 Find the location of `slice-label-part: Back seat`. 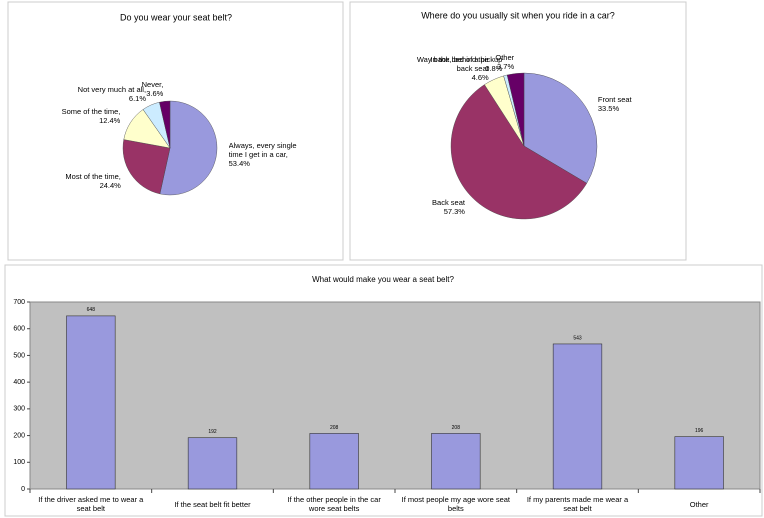

slice-label-part: Back seat is located at coordinates (448, 203).